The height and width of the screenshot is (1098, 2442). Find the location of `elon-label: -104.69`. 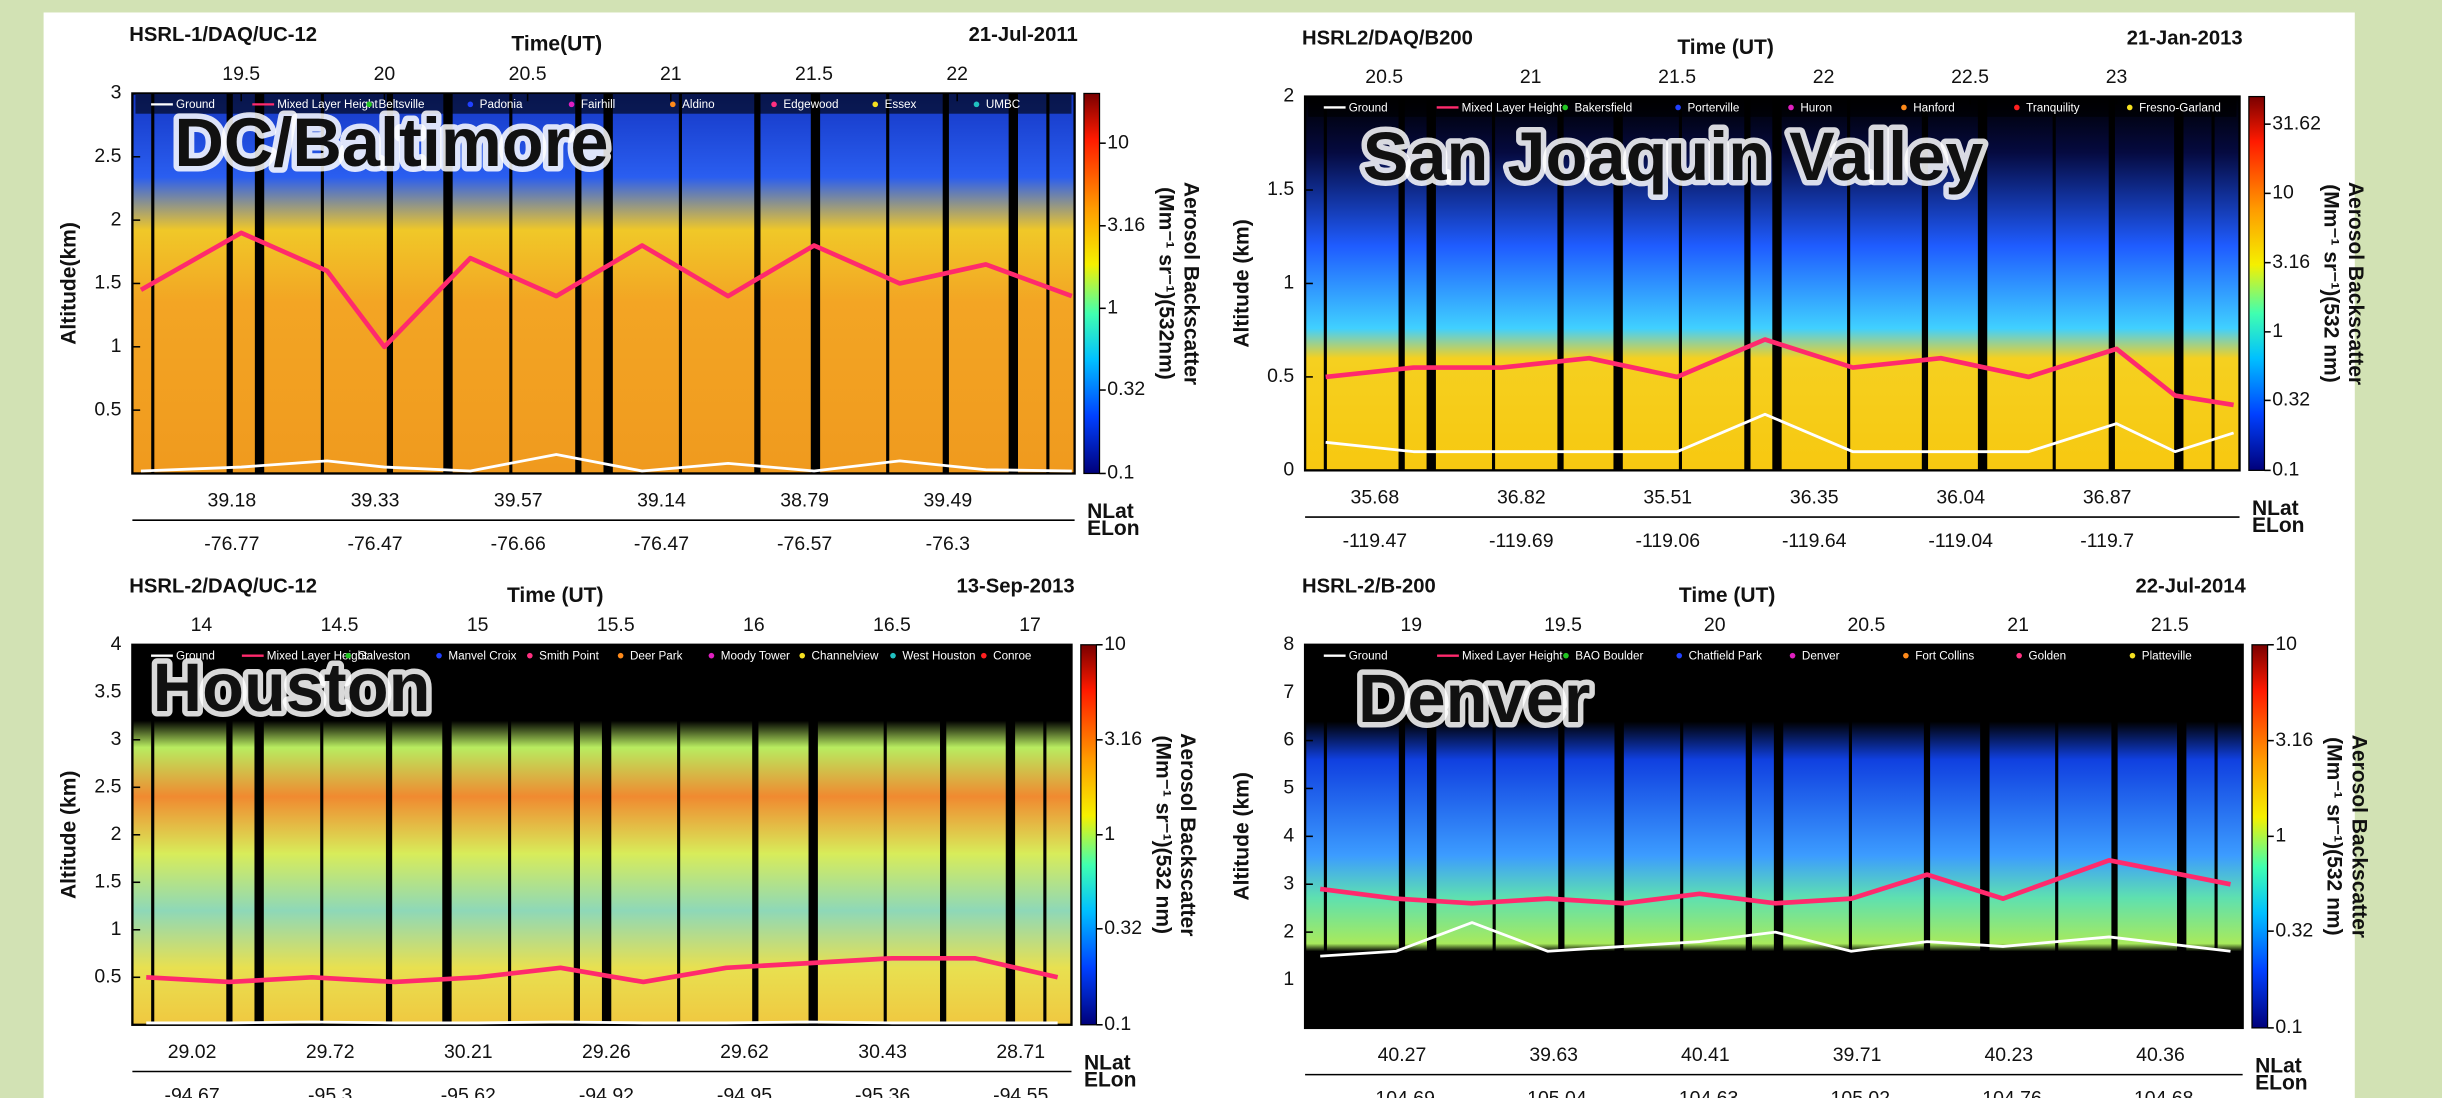

elon-label: -104.69 is located at coordinates (1402, 1093).